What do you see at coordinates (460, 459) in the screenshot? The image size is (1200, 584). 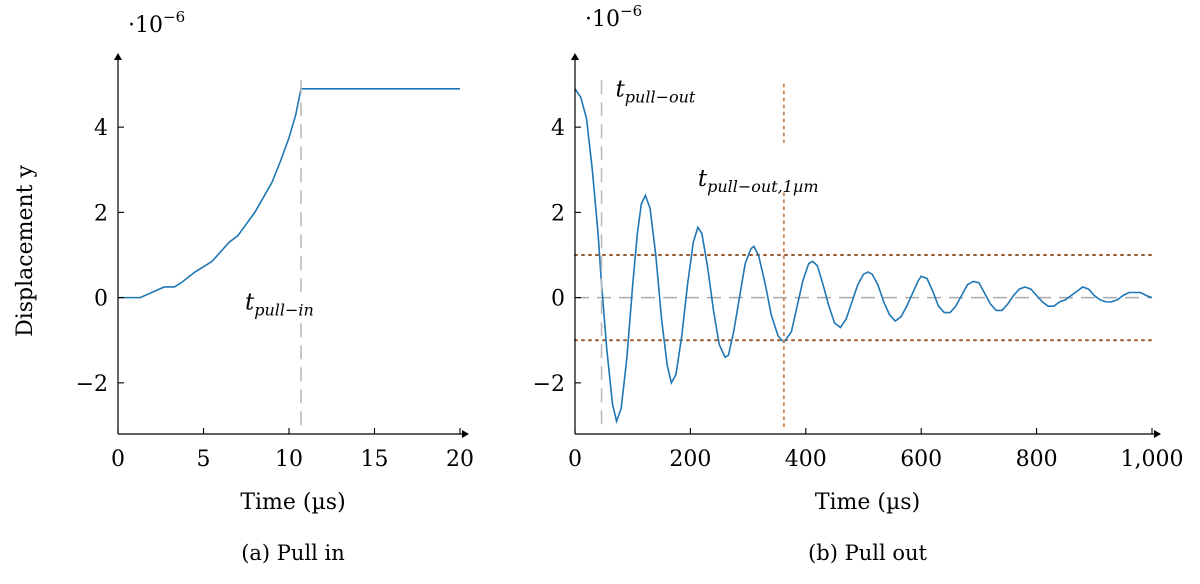 I see `x-tick-label: 20` at bounding box center [460, 459].